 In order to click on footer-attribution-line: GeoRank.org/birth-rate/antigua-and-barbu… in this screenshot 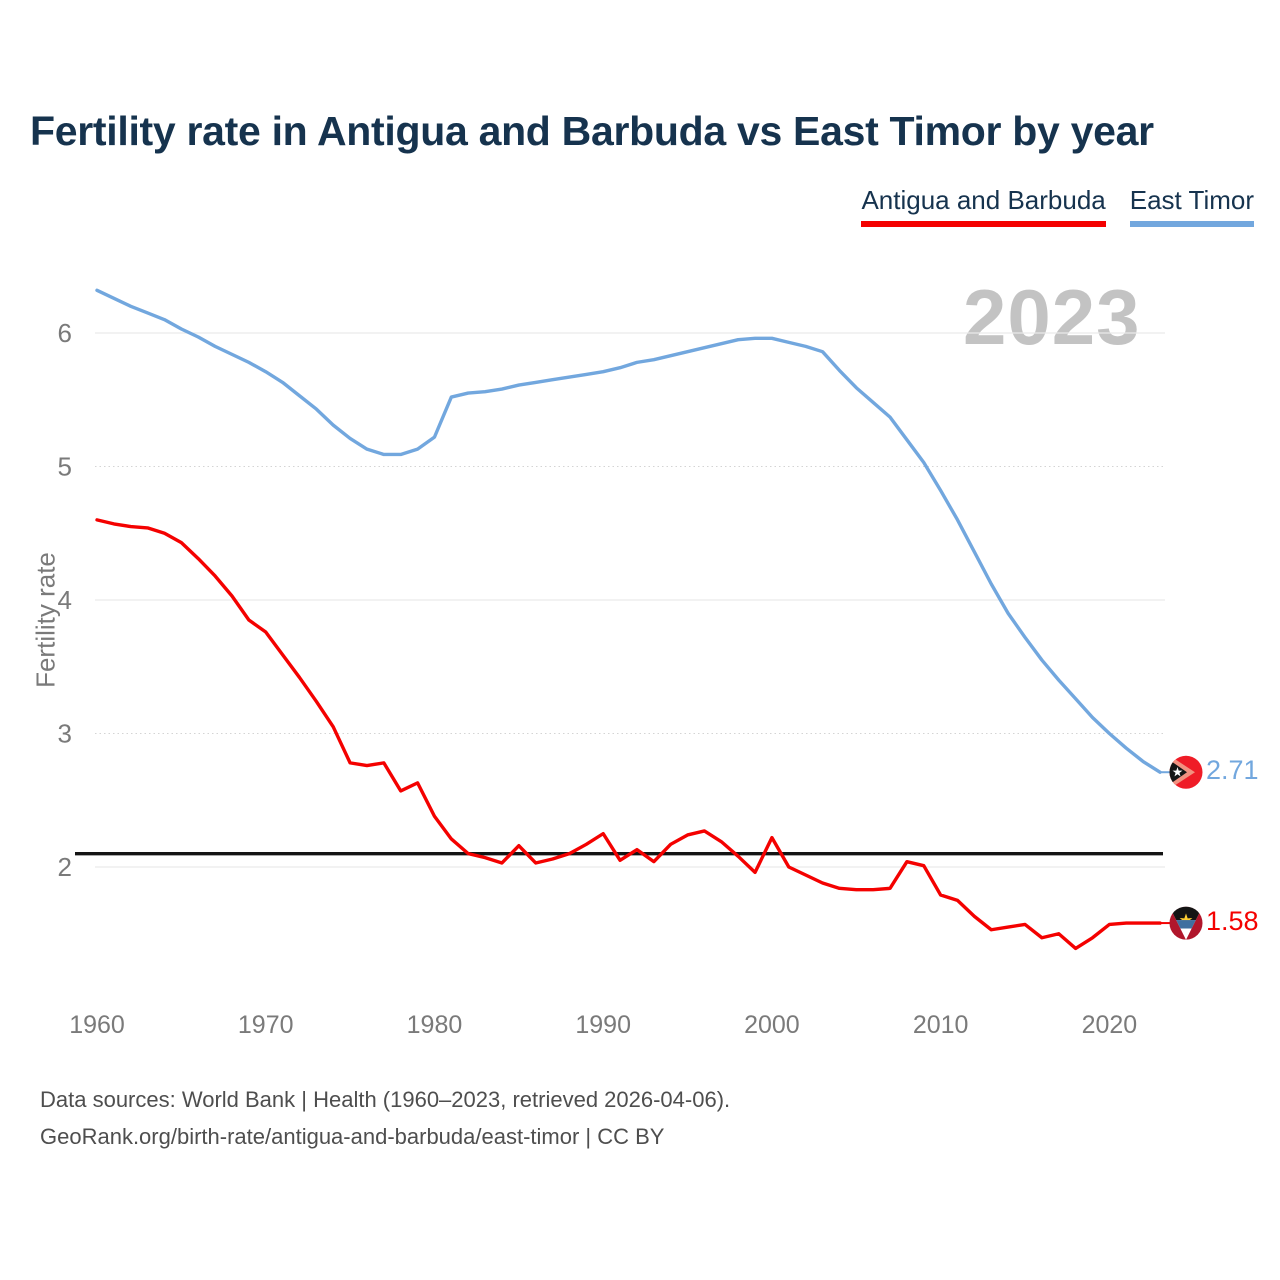, I will do `click(352, 1136)`.